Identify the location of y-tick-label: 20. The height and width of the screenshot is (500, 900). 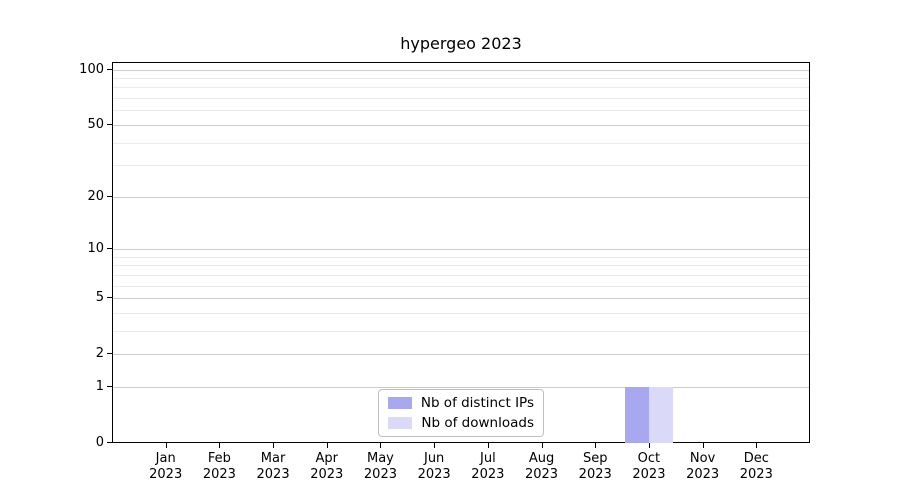
(95, 196).